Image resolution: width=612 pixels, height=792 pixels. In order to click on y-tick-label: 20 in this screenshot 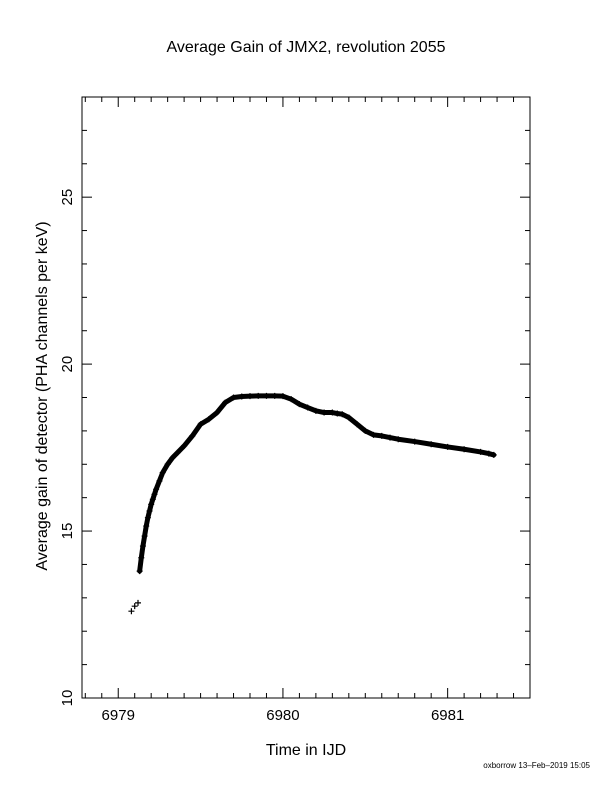, I will do `click(67, 364)`.